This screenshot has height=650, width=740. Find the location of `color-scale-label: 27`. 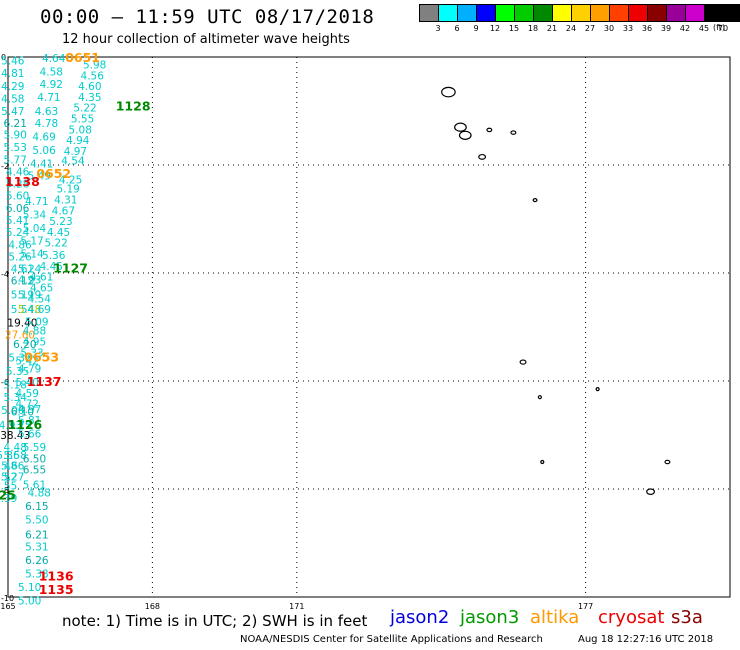

color-scale-label: 27 is located at coordinates (590, 28).